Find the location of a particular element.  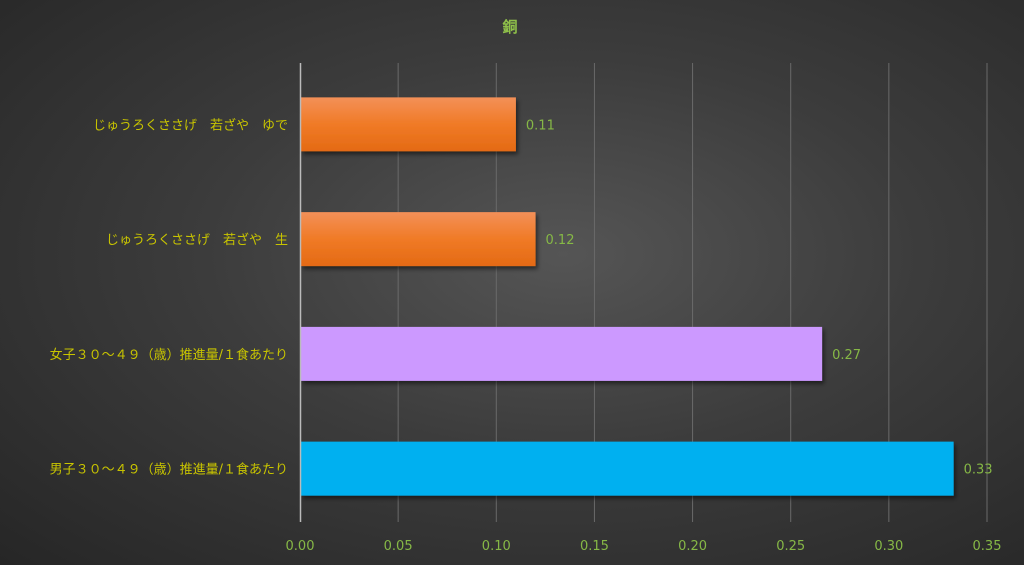

x-tick-label: 0.05 is located at coordinates (398, 546).